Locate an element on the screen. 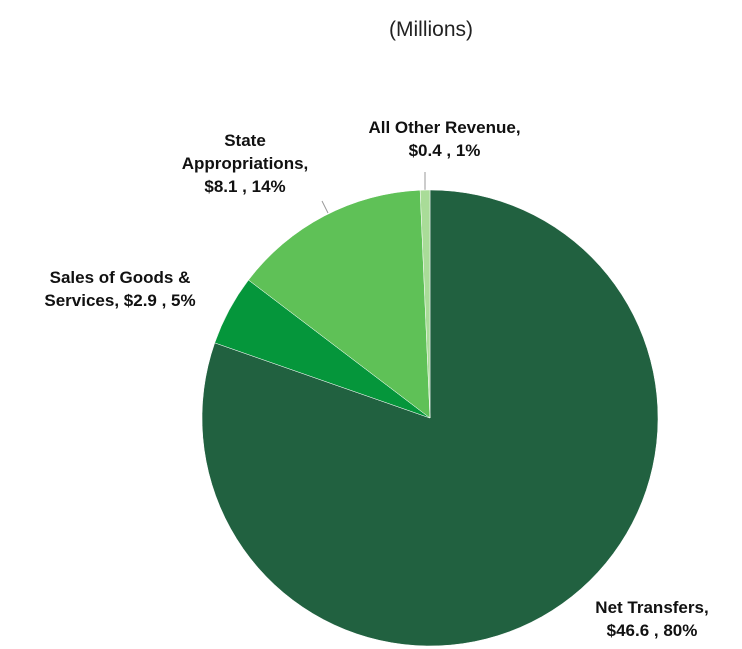  category-label: All Other Revenue is located at coordinates (444, 127).